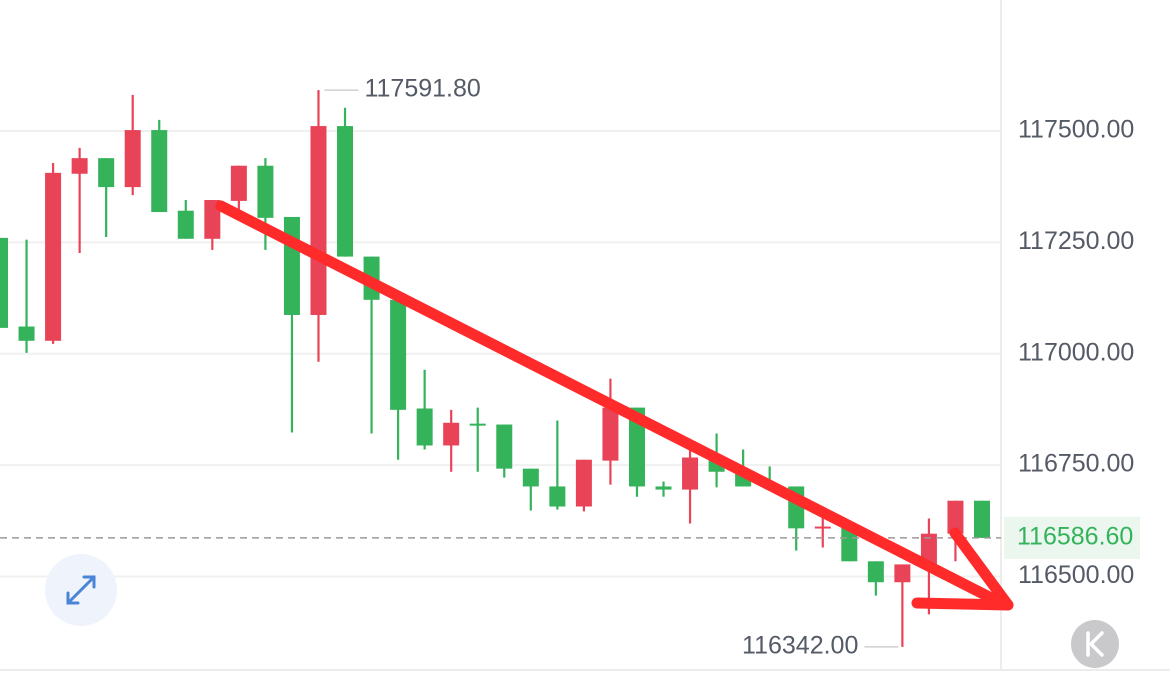  Describe the element at coordinates (1075, 536) in the screenshot. I see `current-price-label: 116586.60` at that location.